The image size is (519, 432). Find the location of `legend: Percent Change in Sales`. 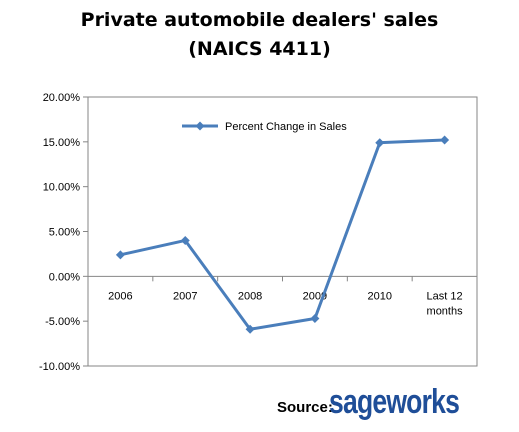

legend: Percent Change in Sales is located at coordinates (264, 127).